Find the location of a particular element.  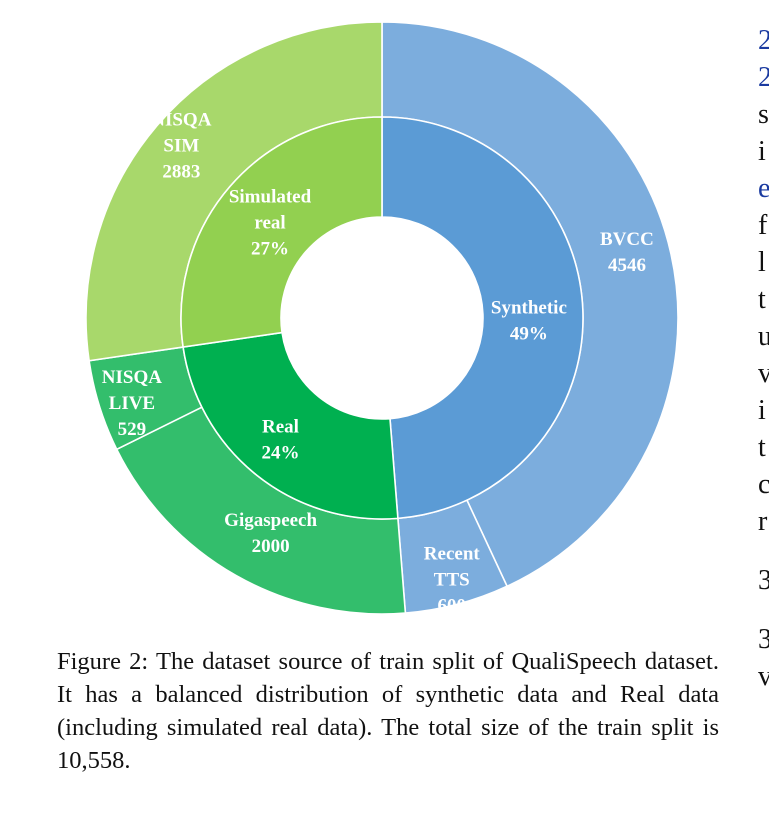

column-char: l is located at coordinates (762, 262).